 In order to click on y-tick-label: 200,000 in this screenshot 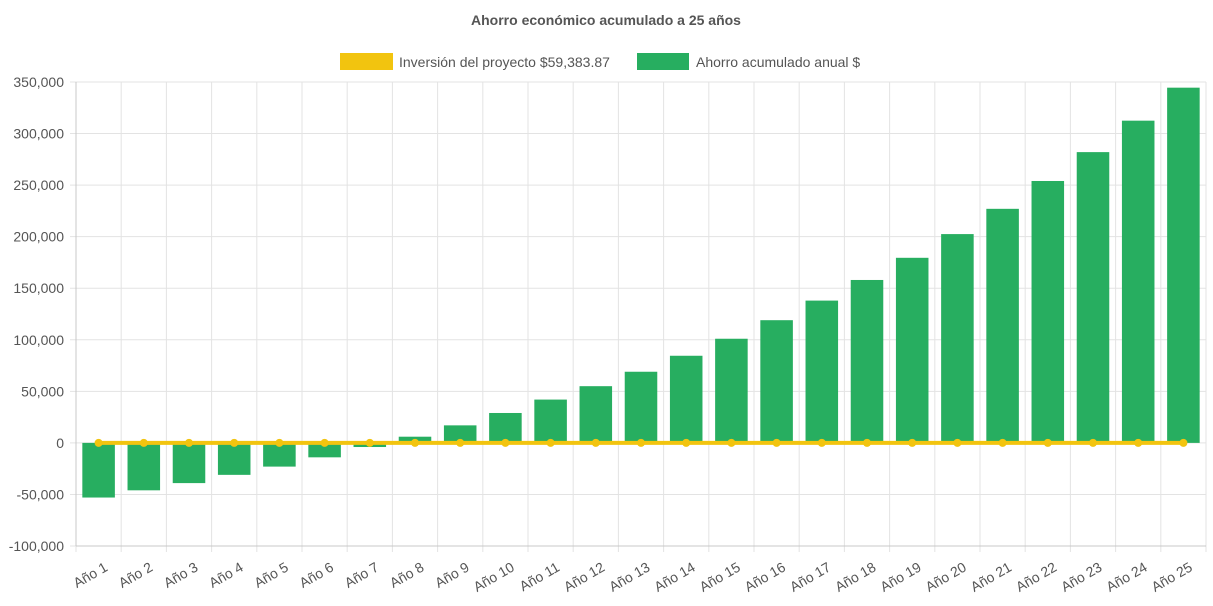, I will do `click(38, 237)`.